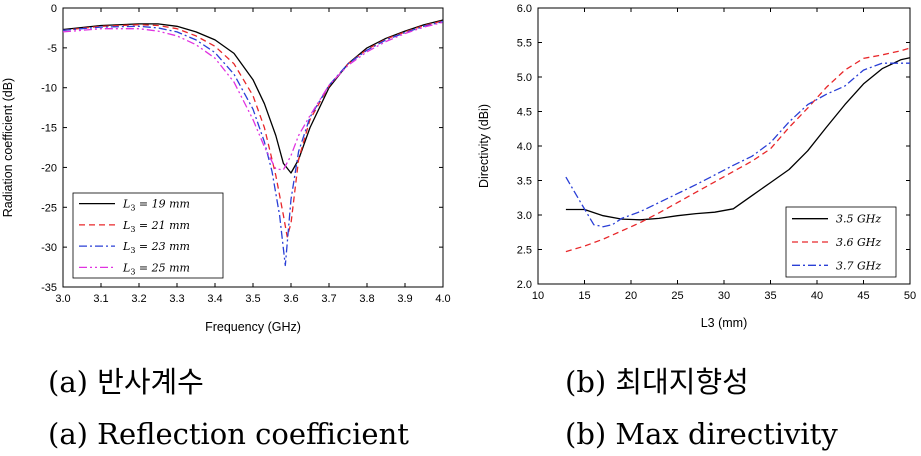  Describe the element at coordinates (49, 168) in the screenshot. I see `y-tick-label: -20` at that location.